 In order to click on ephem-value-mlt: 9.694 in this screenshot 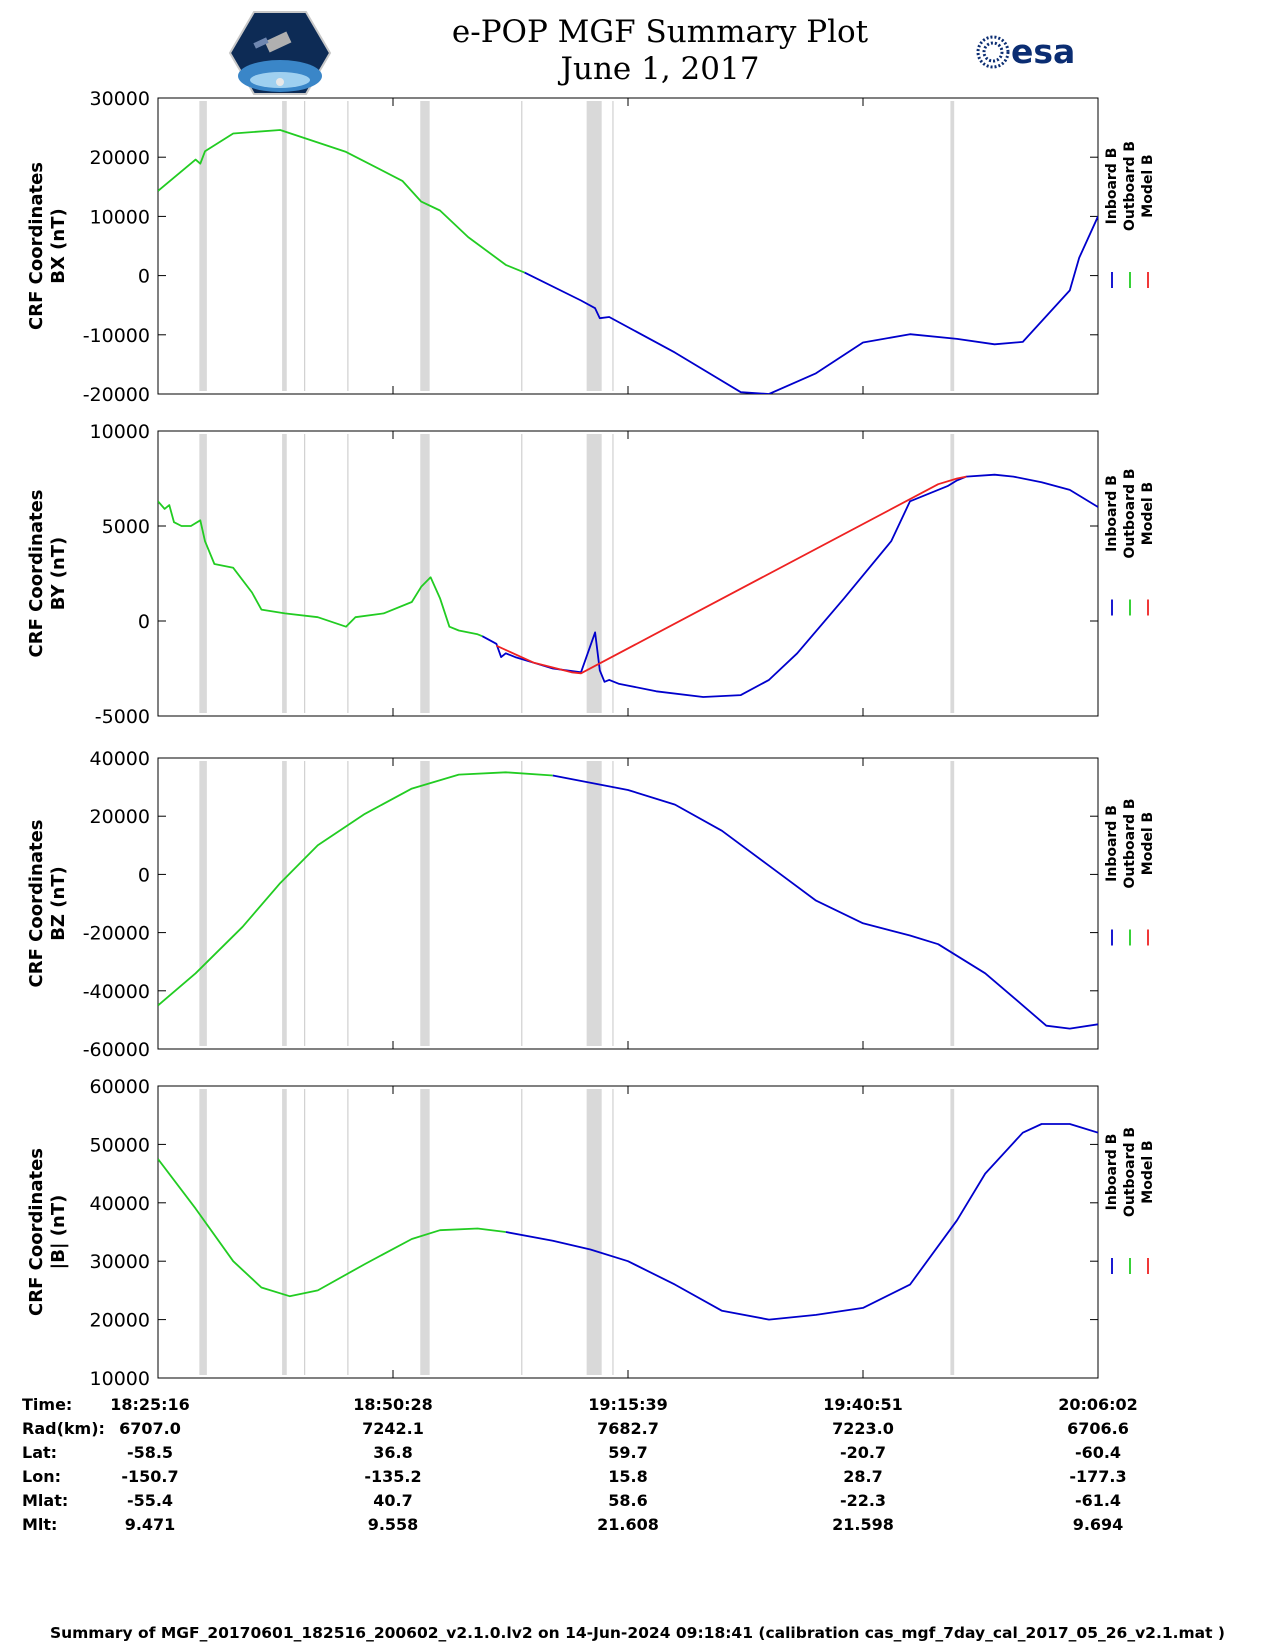, I will do `click(1098, 1524)`.